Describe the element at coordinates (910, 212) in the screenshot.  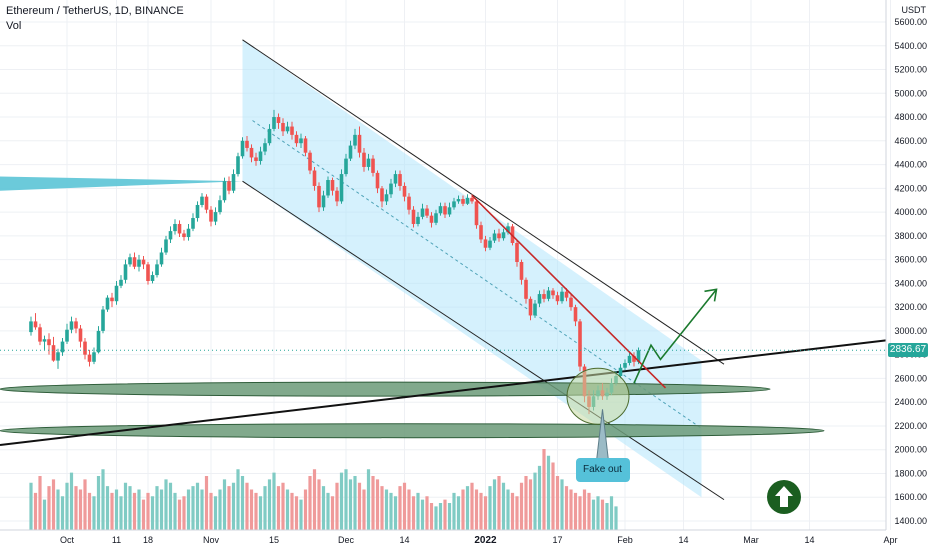
I see `y-tick-label: 4000.00` at that location.